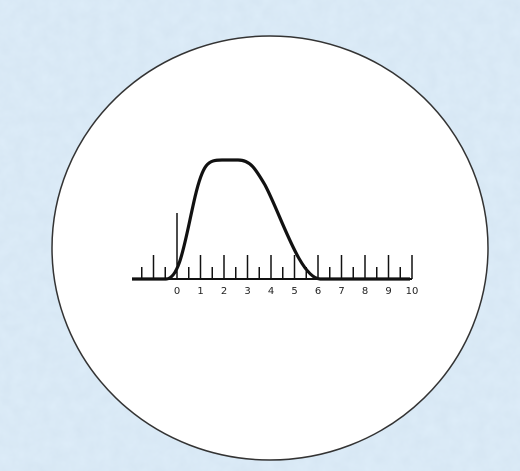  Describe the element at coordinates (177, 291) in the screenshot. I see `tick-label: 0` at that location.